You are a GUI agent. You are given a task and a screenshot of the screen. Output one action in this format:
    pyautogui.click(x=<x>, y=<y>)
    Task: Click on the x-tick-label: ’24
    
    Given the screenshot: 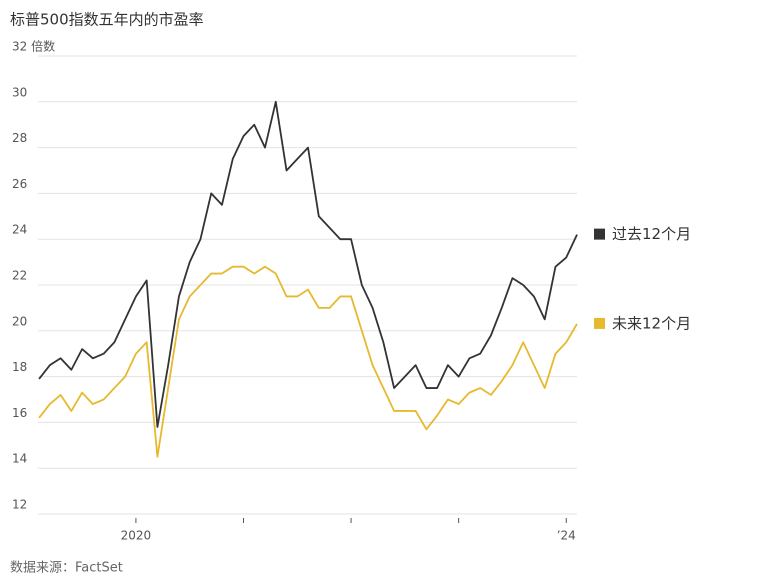 What is the action you would take?
    pyautogui.click(x=566, y=536)
    